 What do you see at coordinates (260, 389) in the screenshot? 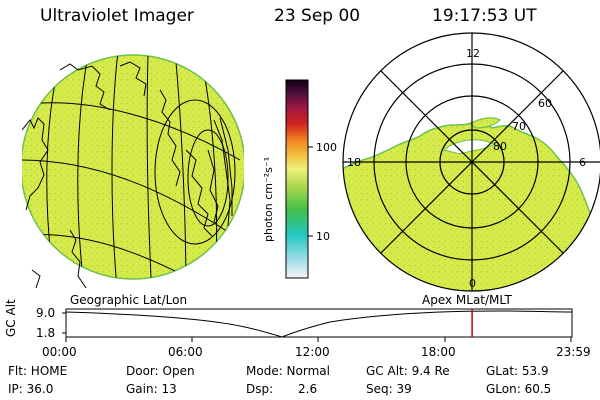
I see `info-dsp-label: Dsp:` at bounding box center [260, 389].